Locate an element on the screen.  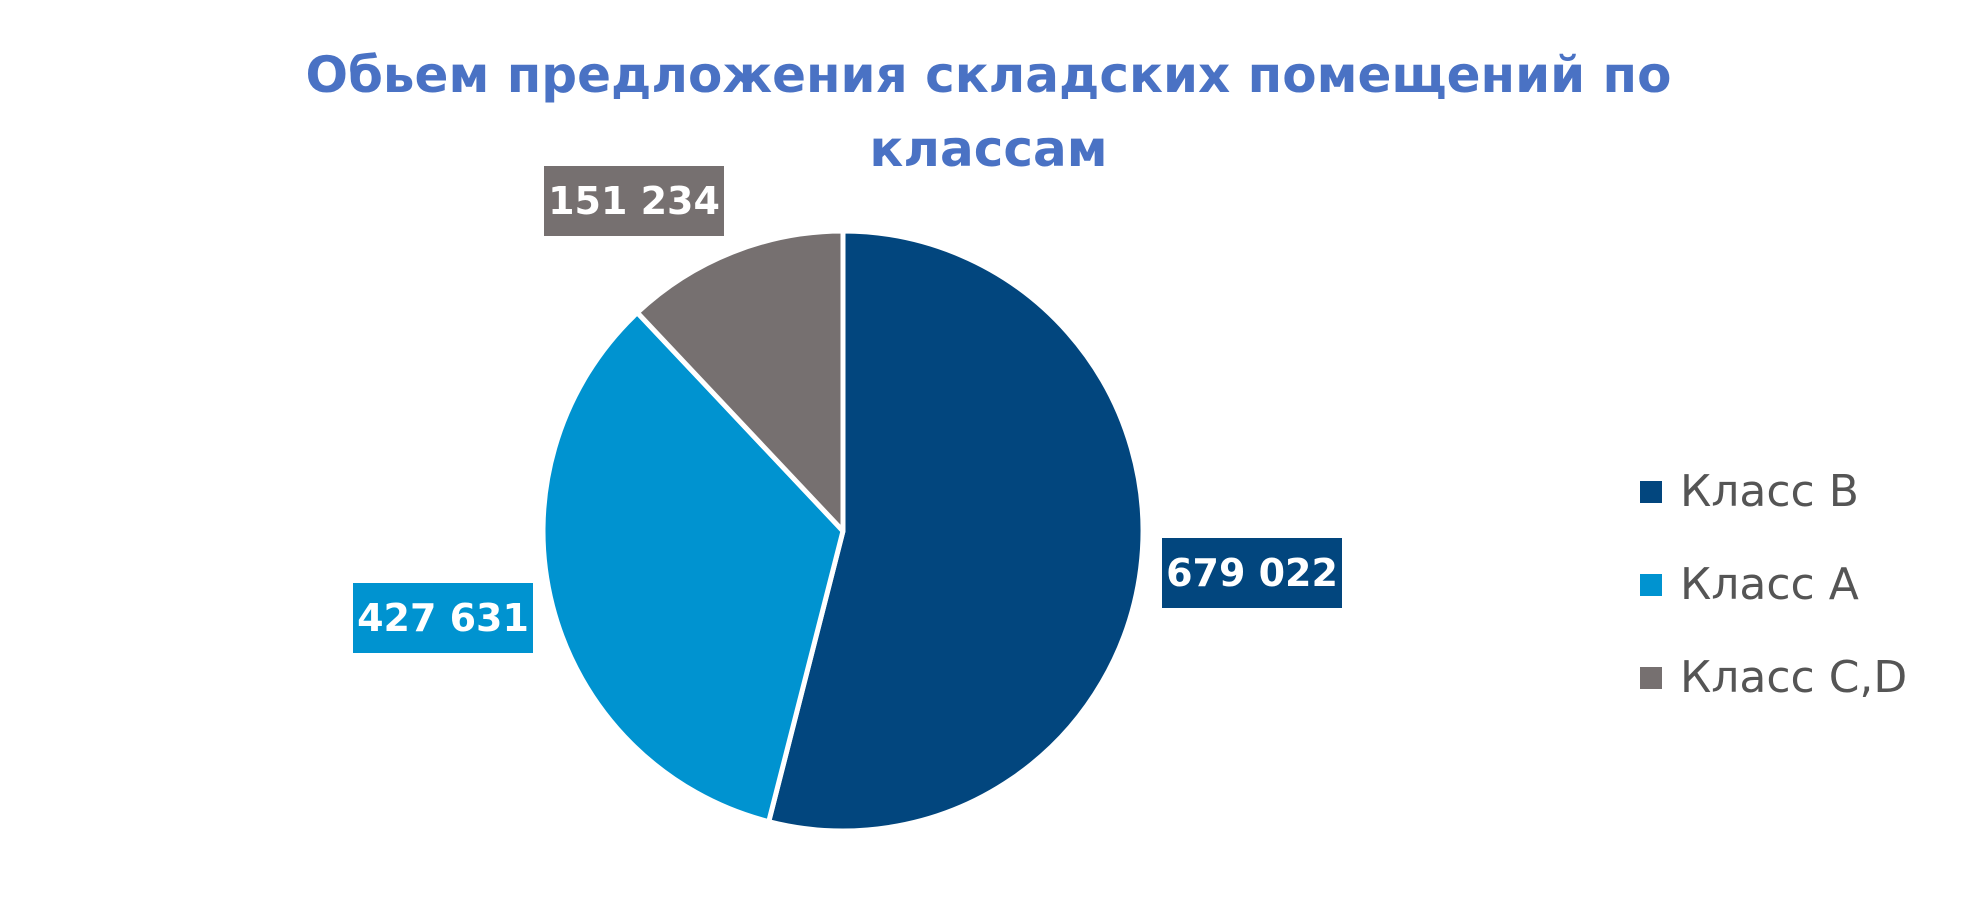
data-label-class-b: 679 022 is located at coordinates (1252, 573).